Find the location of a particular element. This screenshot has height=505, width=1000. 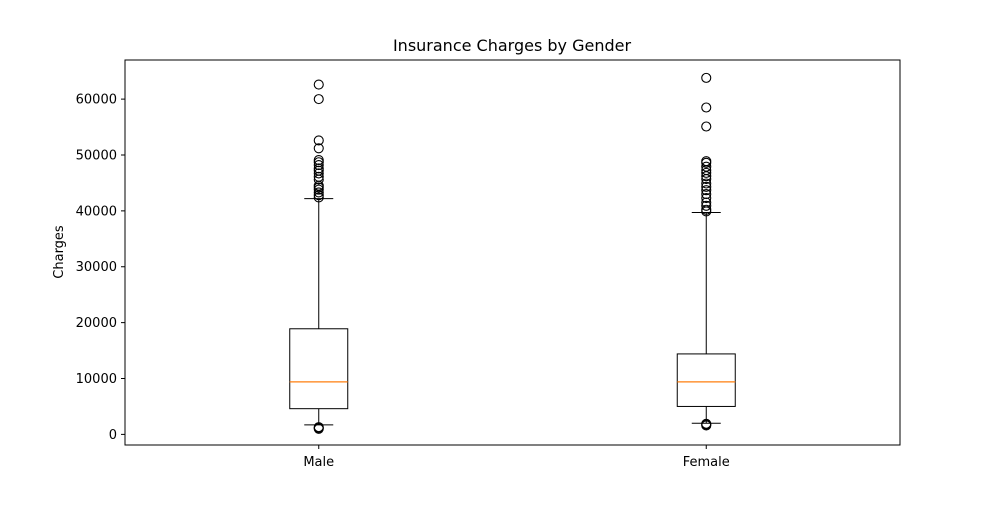

y-tick-label: 20000 is located at coordinates (96, 323).